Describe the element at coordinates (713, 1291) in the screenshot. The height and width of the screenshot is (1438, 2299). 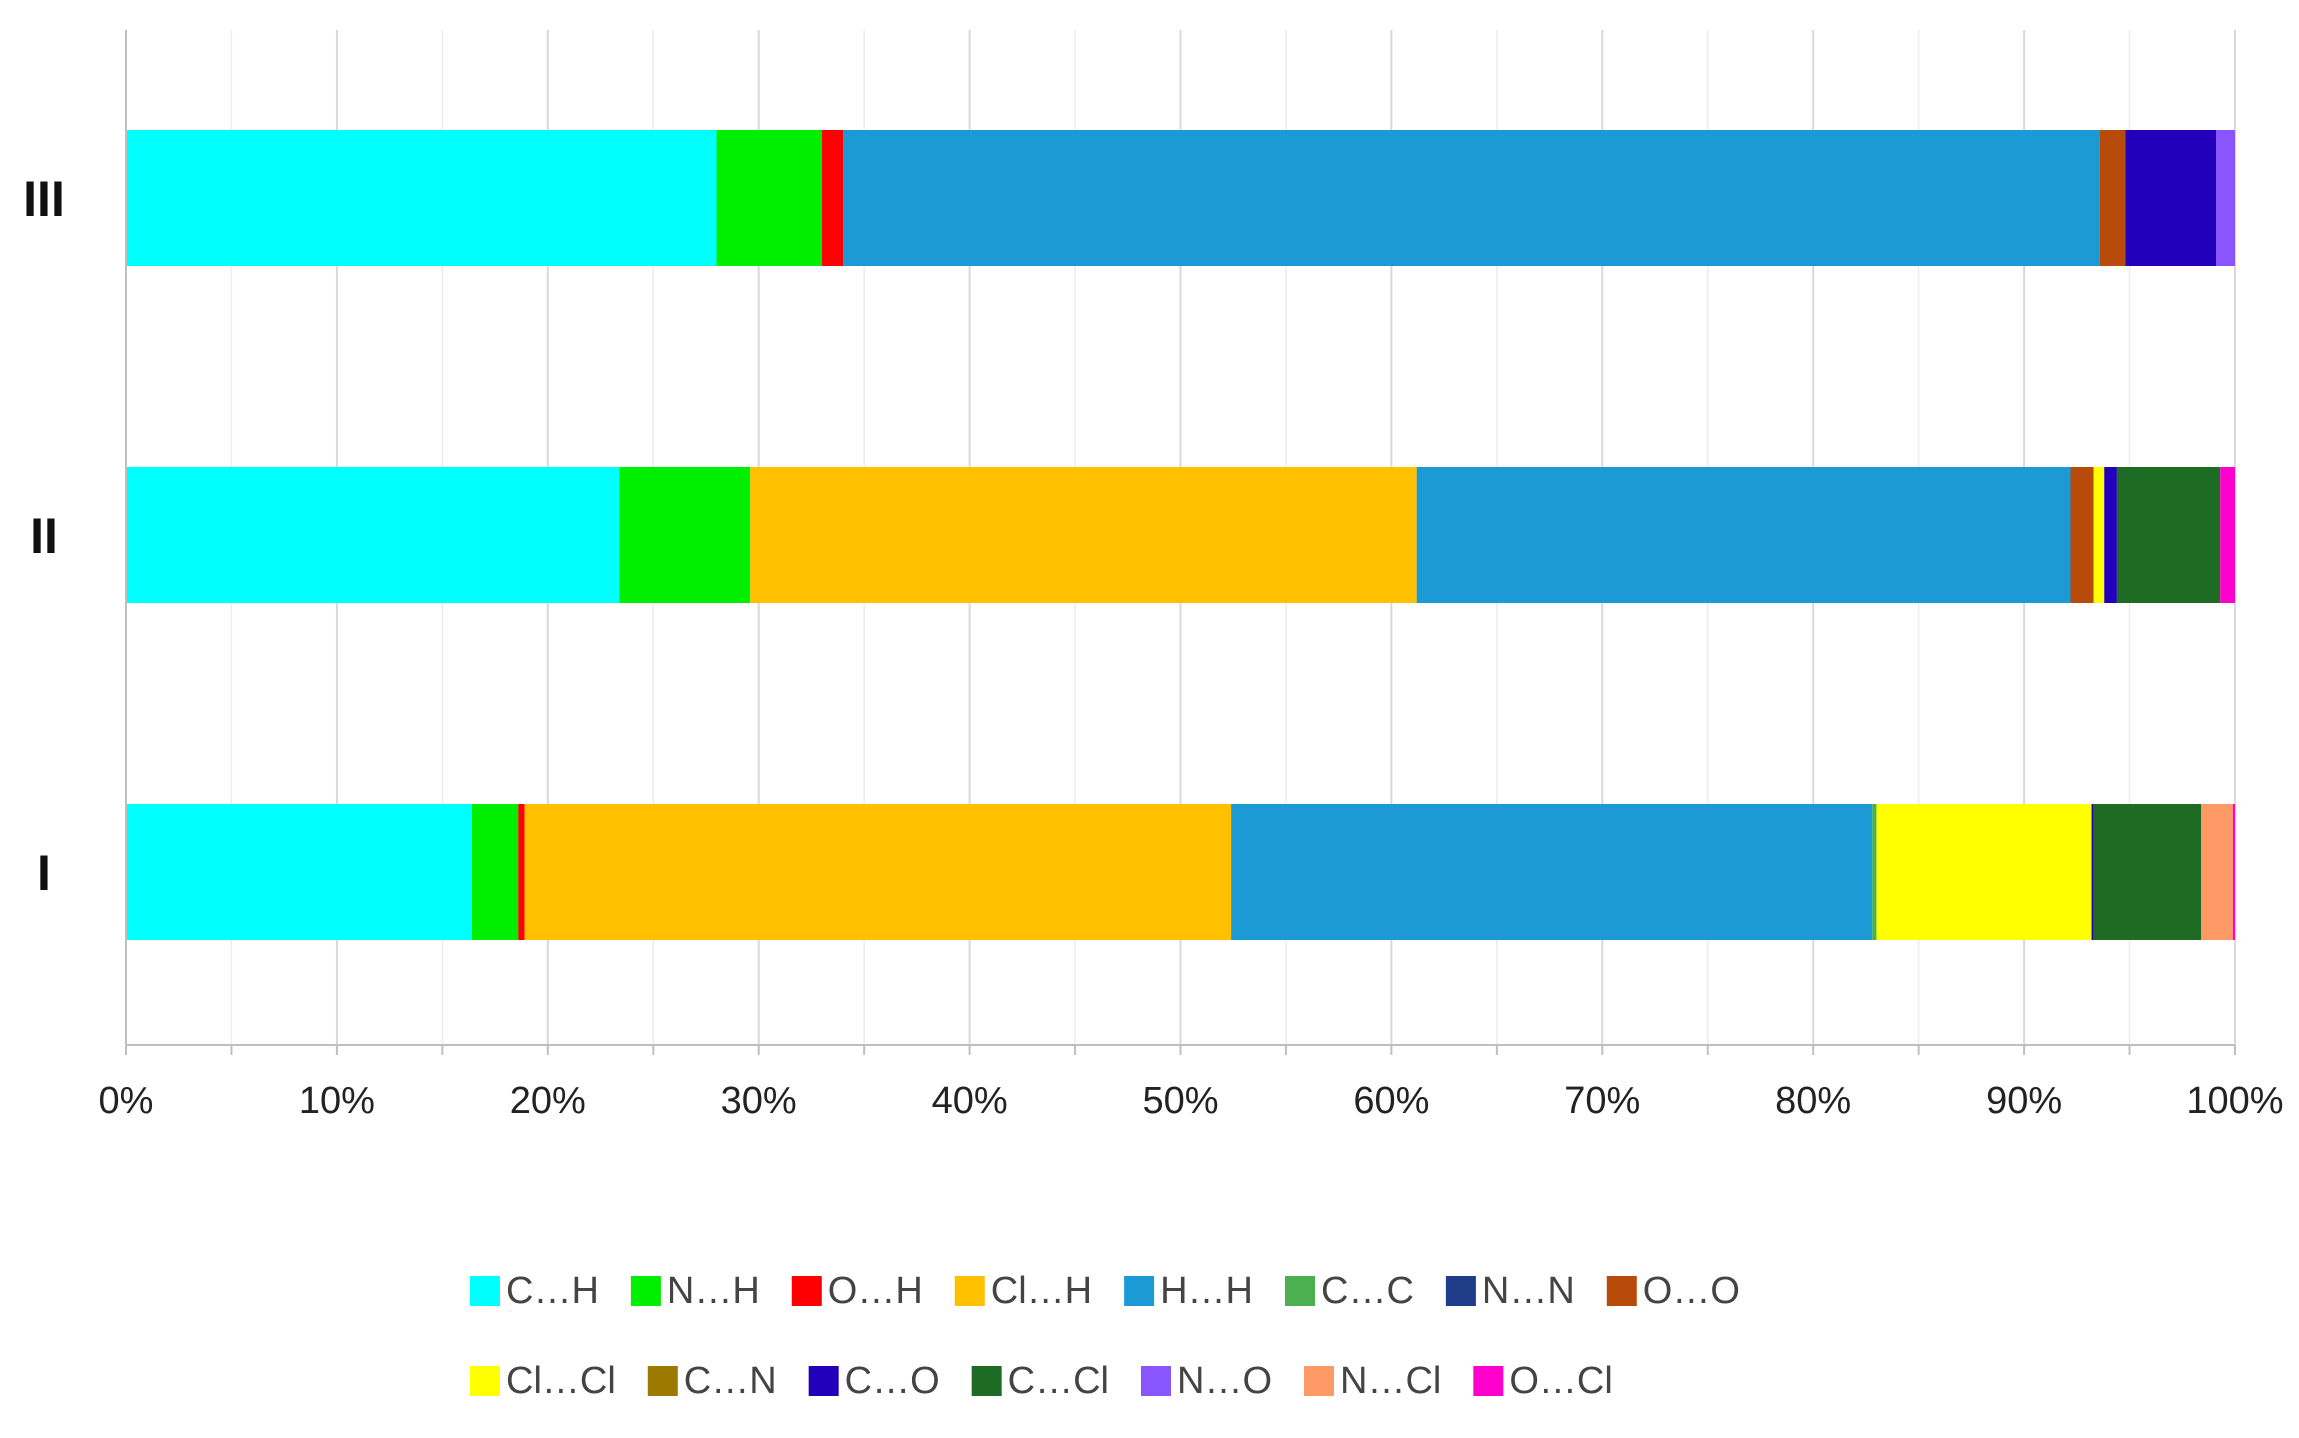
I see `legend-label: N…H` at that location.